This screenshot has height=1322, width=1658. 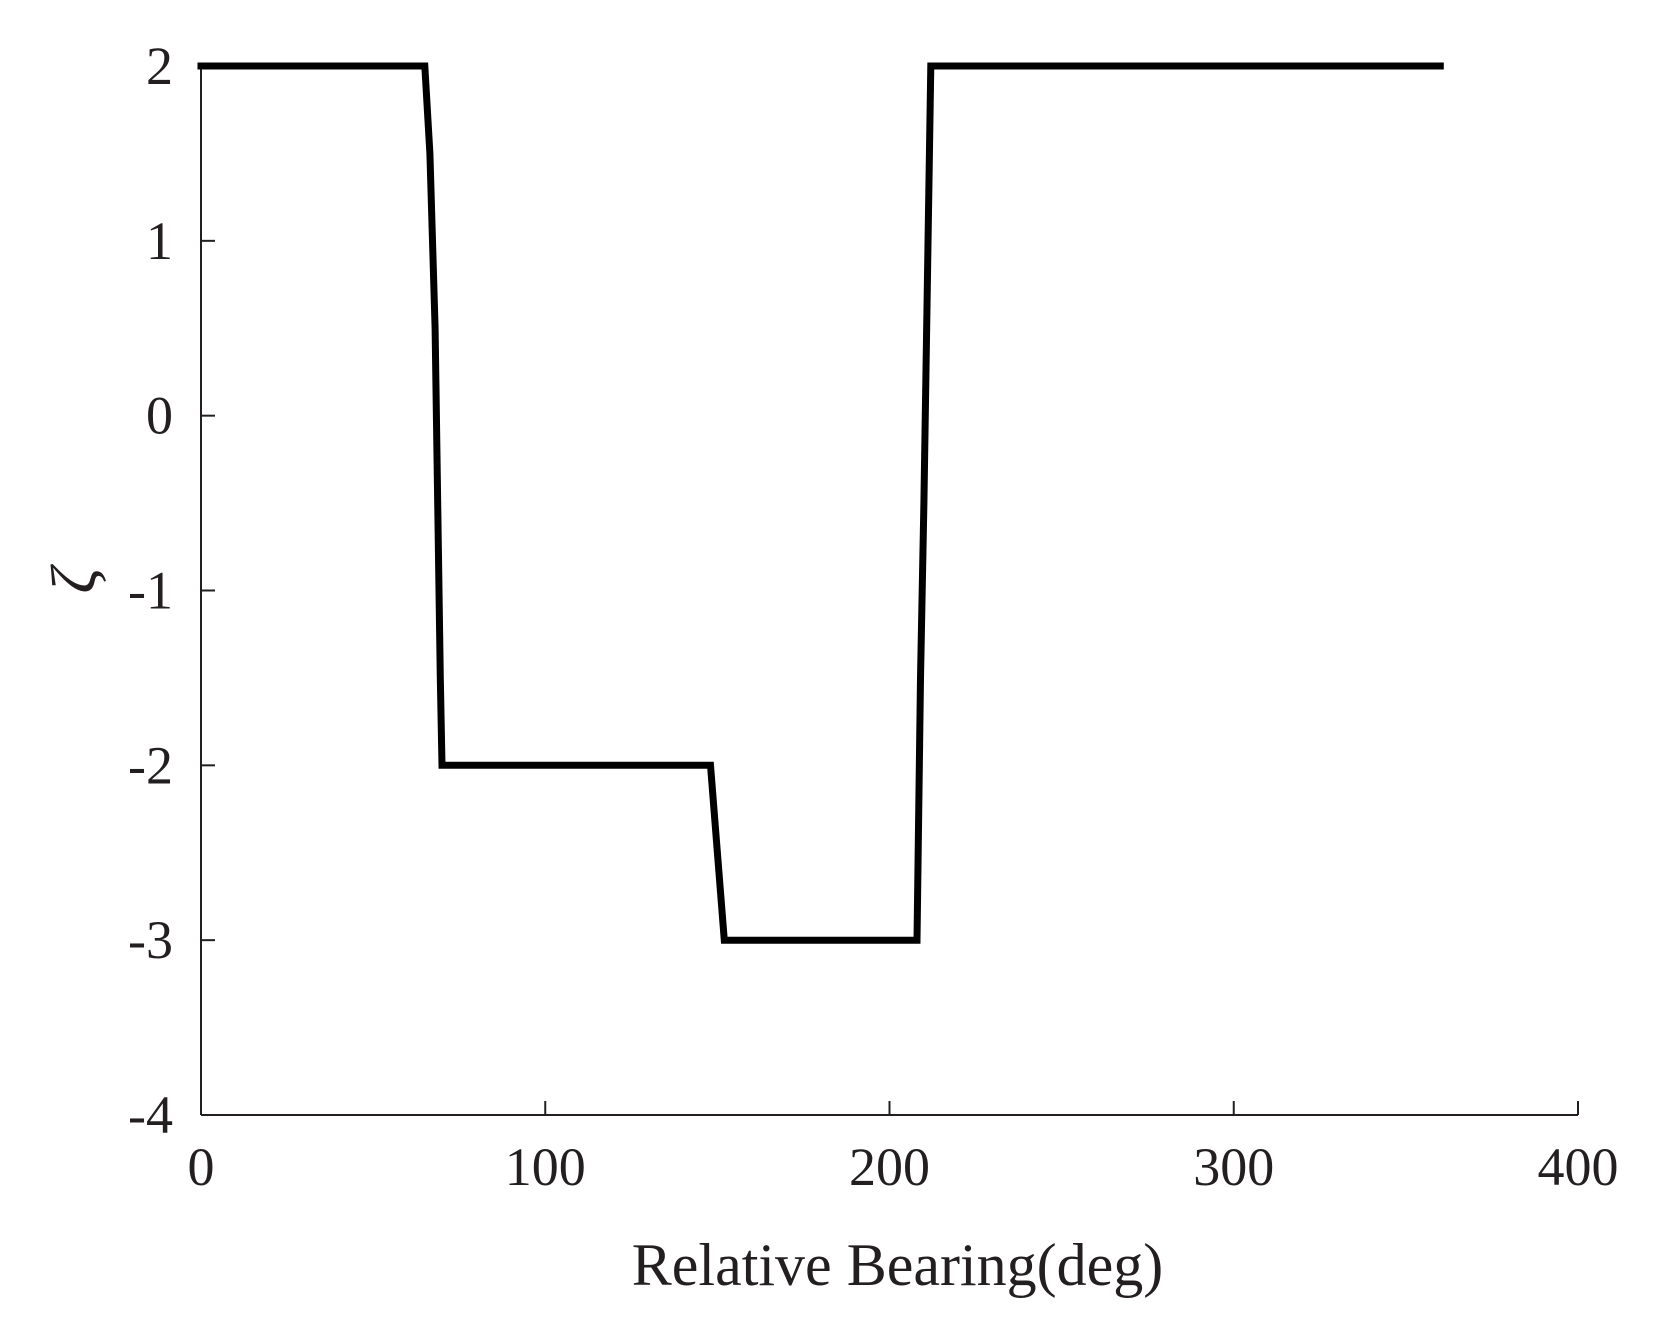 What do you see at coordinates (201, 1167) in the screenshot?
I see `x-tick-label: 0` at bounding box center [201, 1167].